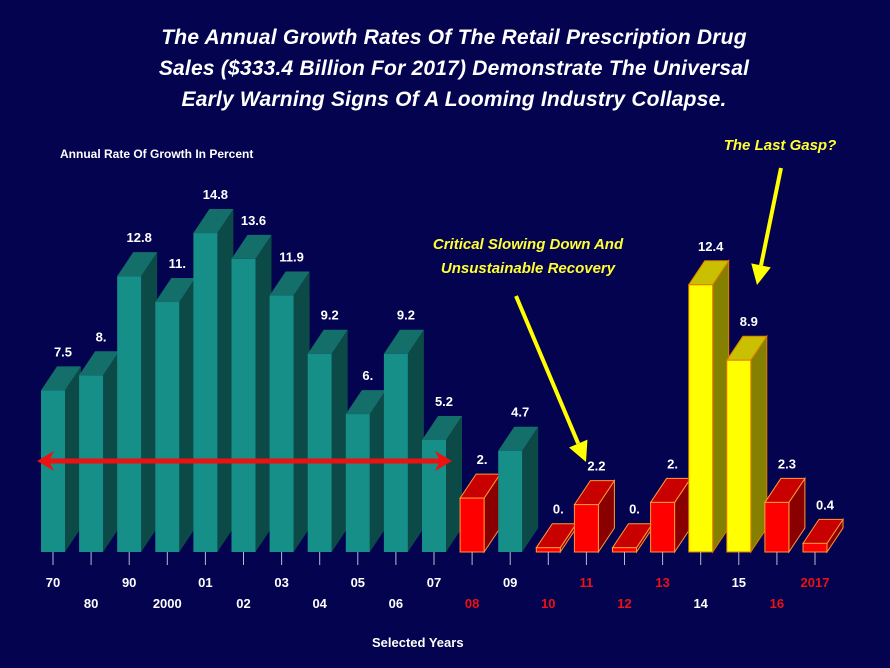  What do you see at coordinates (815, 582) in the screenshot?
I see `tick-label-2017: 2017` at bounding box center [815, 582].